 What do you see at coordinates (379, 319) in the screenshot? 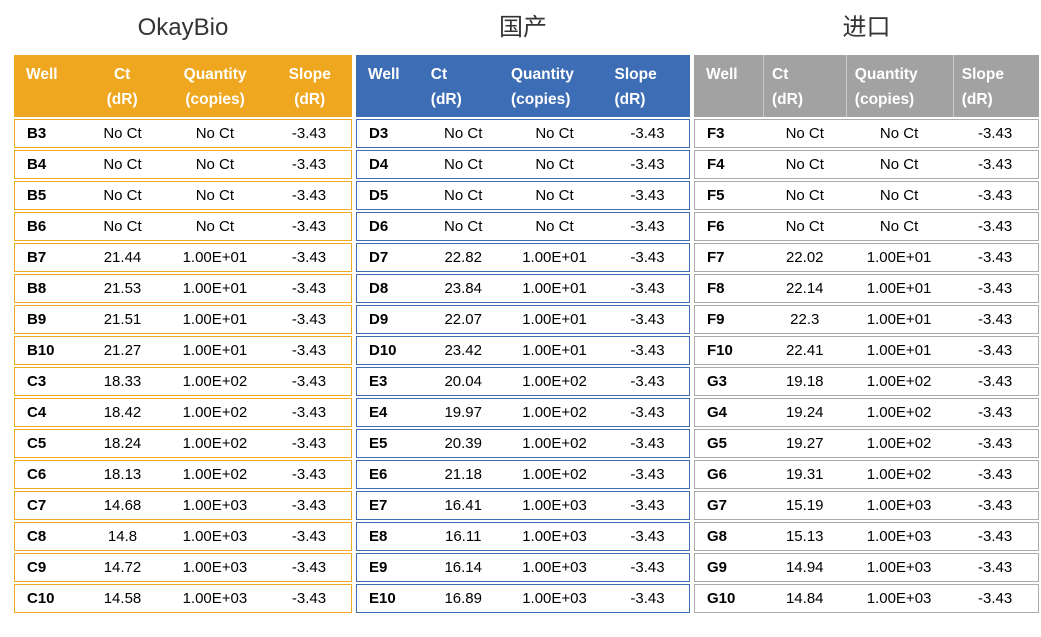
I see `well-cell: D9` at bounding box center [379, 319].